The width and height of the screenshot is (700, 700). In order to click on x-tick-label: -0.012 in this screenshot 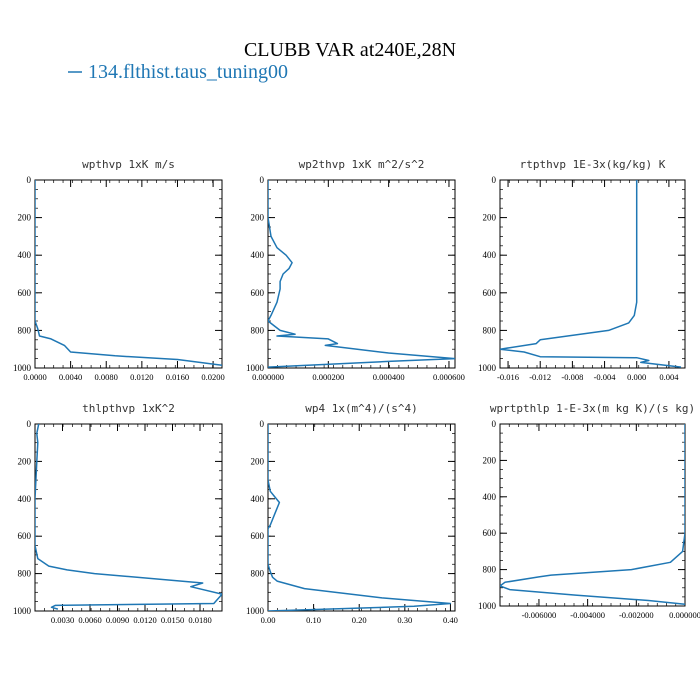, I will do `click(540, 377)`.